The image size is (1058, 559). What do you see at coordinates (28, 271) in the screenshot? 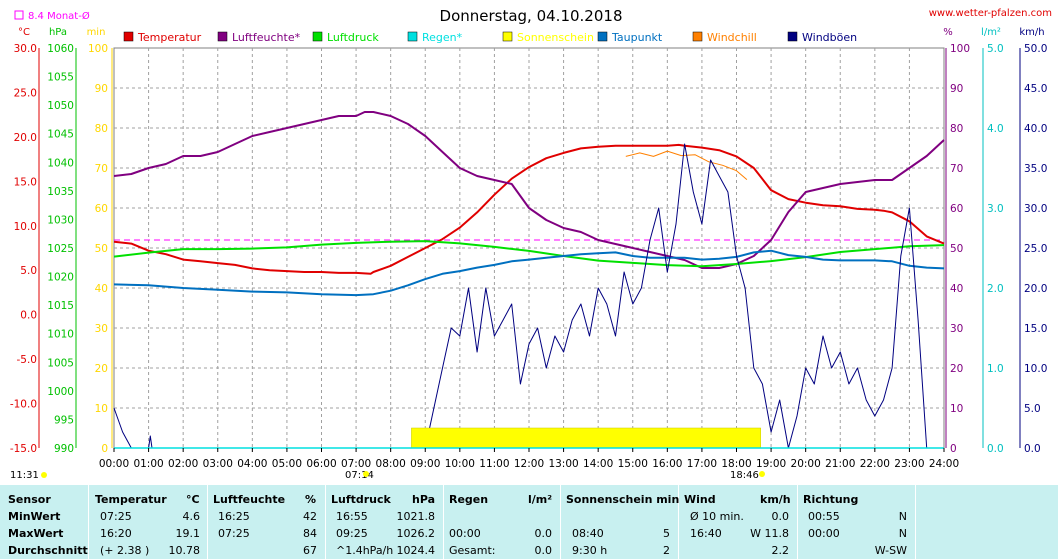
I see `temp-axis-tick-label: 5.0` at bounding box center [28, 271].